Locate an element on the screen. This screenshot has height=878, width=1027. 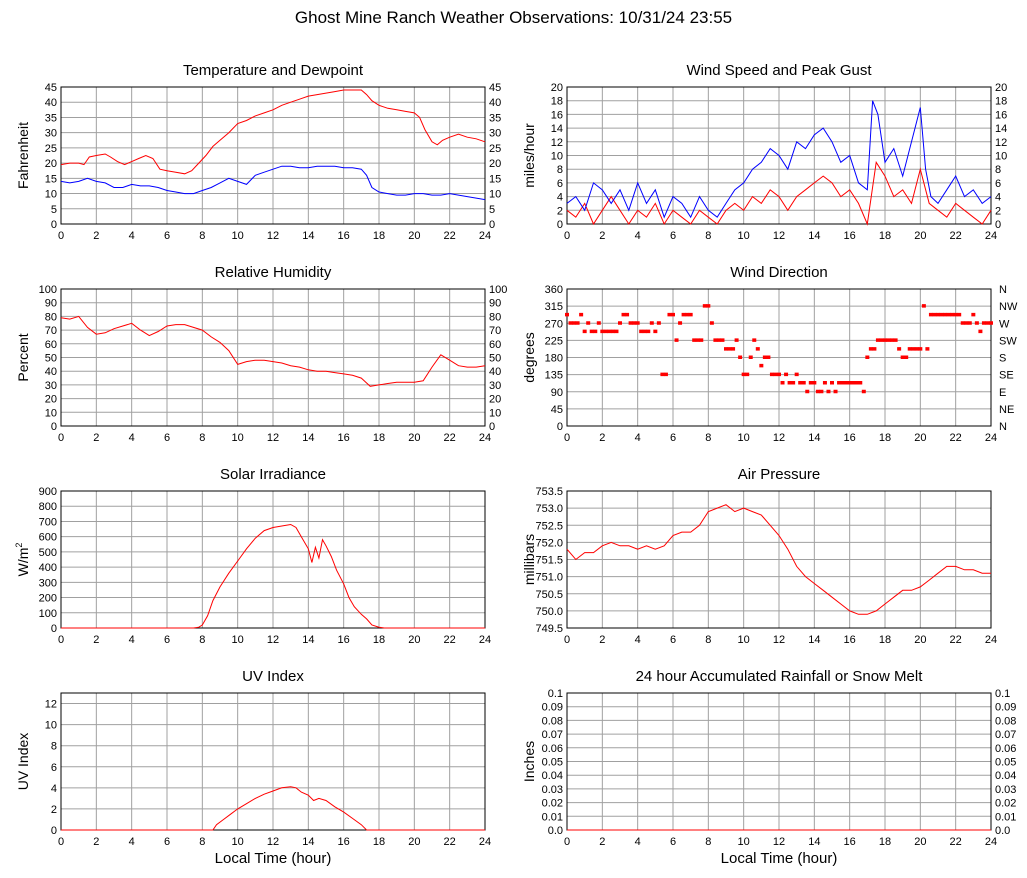
y-tick-label-right: 0.02 is located at coordinates (1005, 804).